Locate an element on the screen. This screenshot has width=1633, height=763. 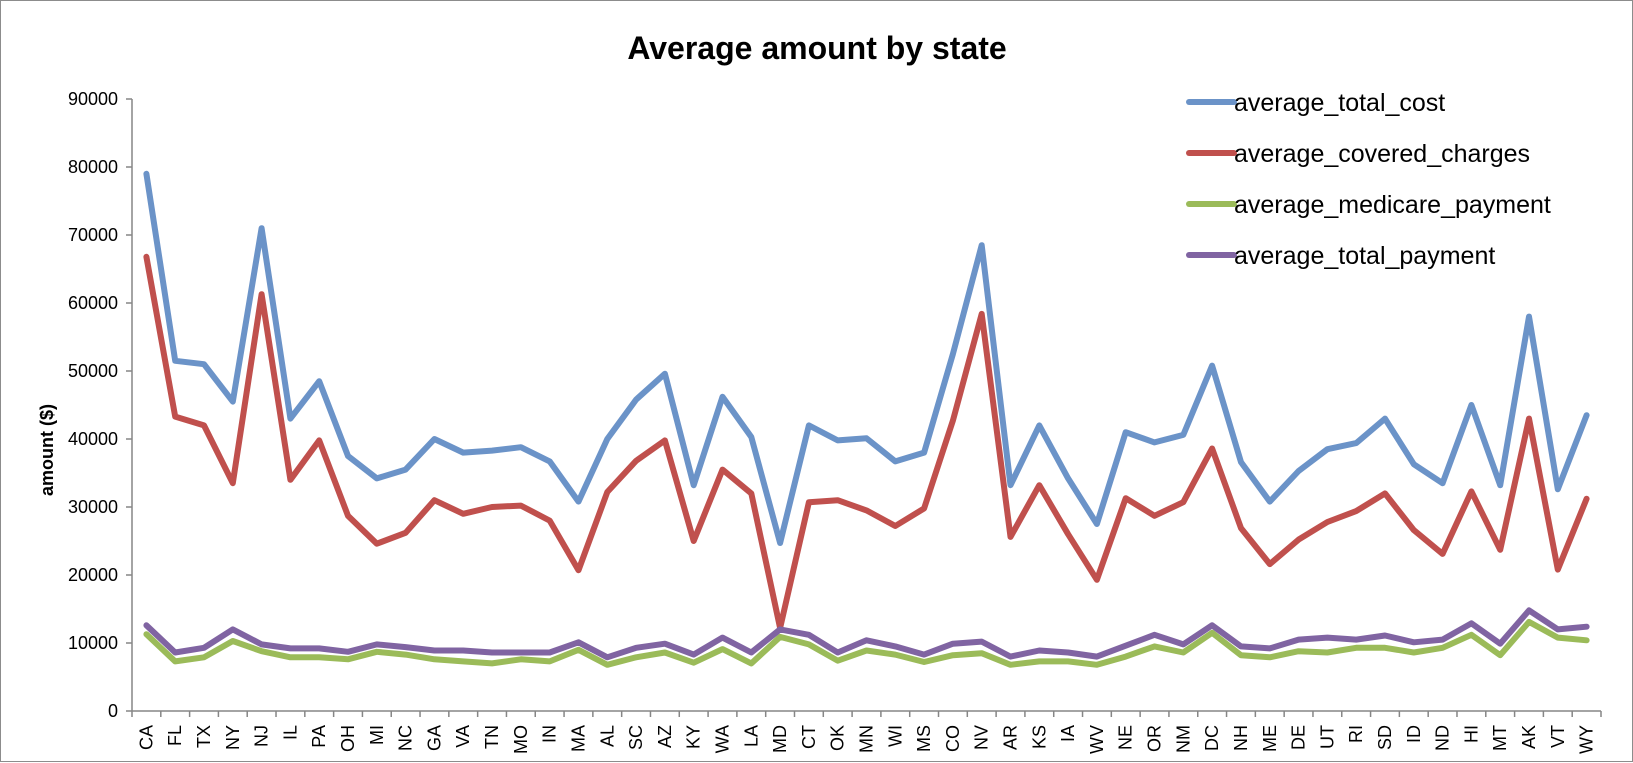
x-tick-label: SC is located at coordinates (636, 737).